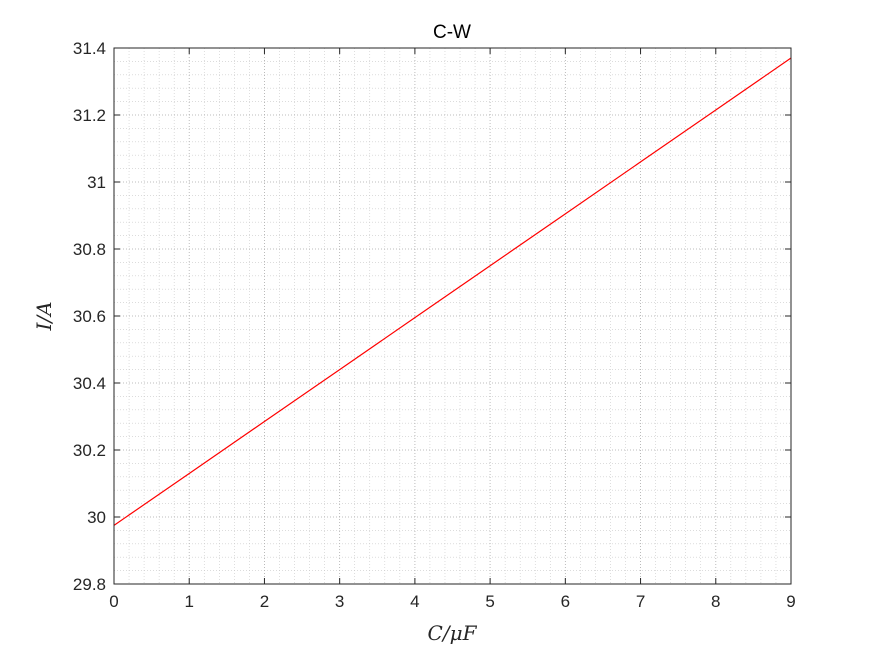 The height and width of the screenshot is (656, 875). I want to click on x-tick-label: 1, so click(188, 601).